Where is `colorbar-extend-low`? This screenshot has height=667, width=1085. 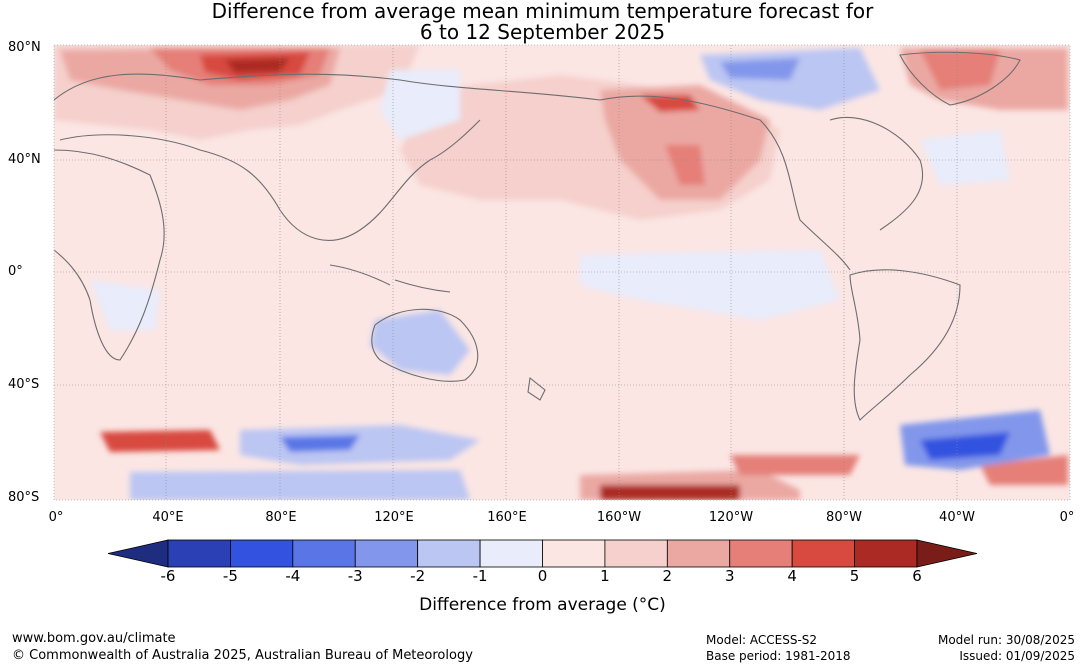 colorbar-extend-low is located at coordinates (138, 553).